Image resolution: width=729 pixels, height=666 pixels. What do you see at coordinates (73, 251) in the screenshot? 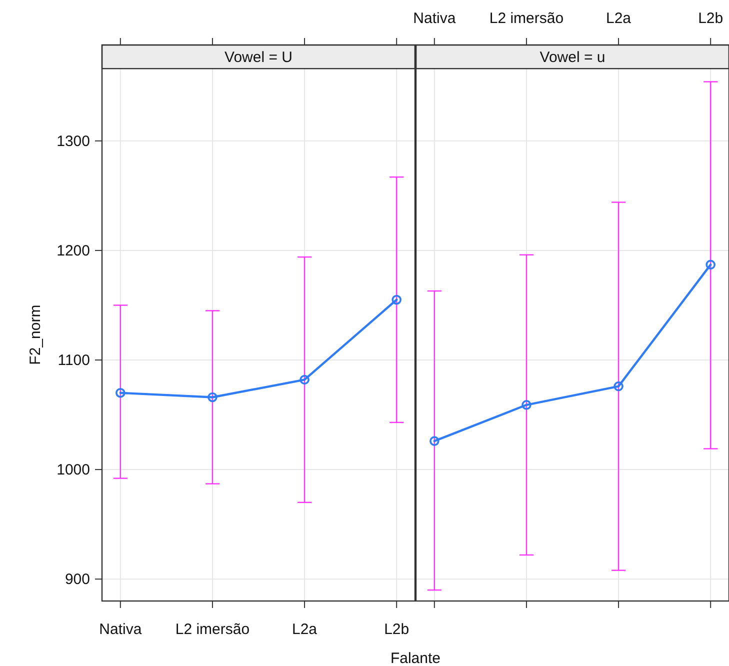
I see `y-tick-label: 1200` at bounding box center [73, 251].